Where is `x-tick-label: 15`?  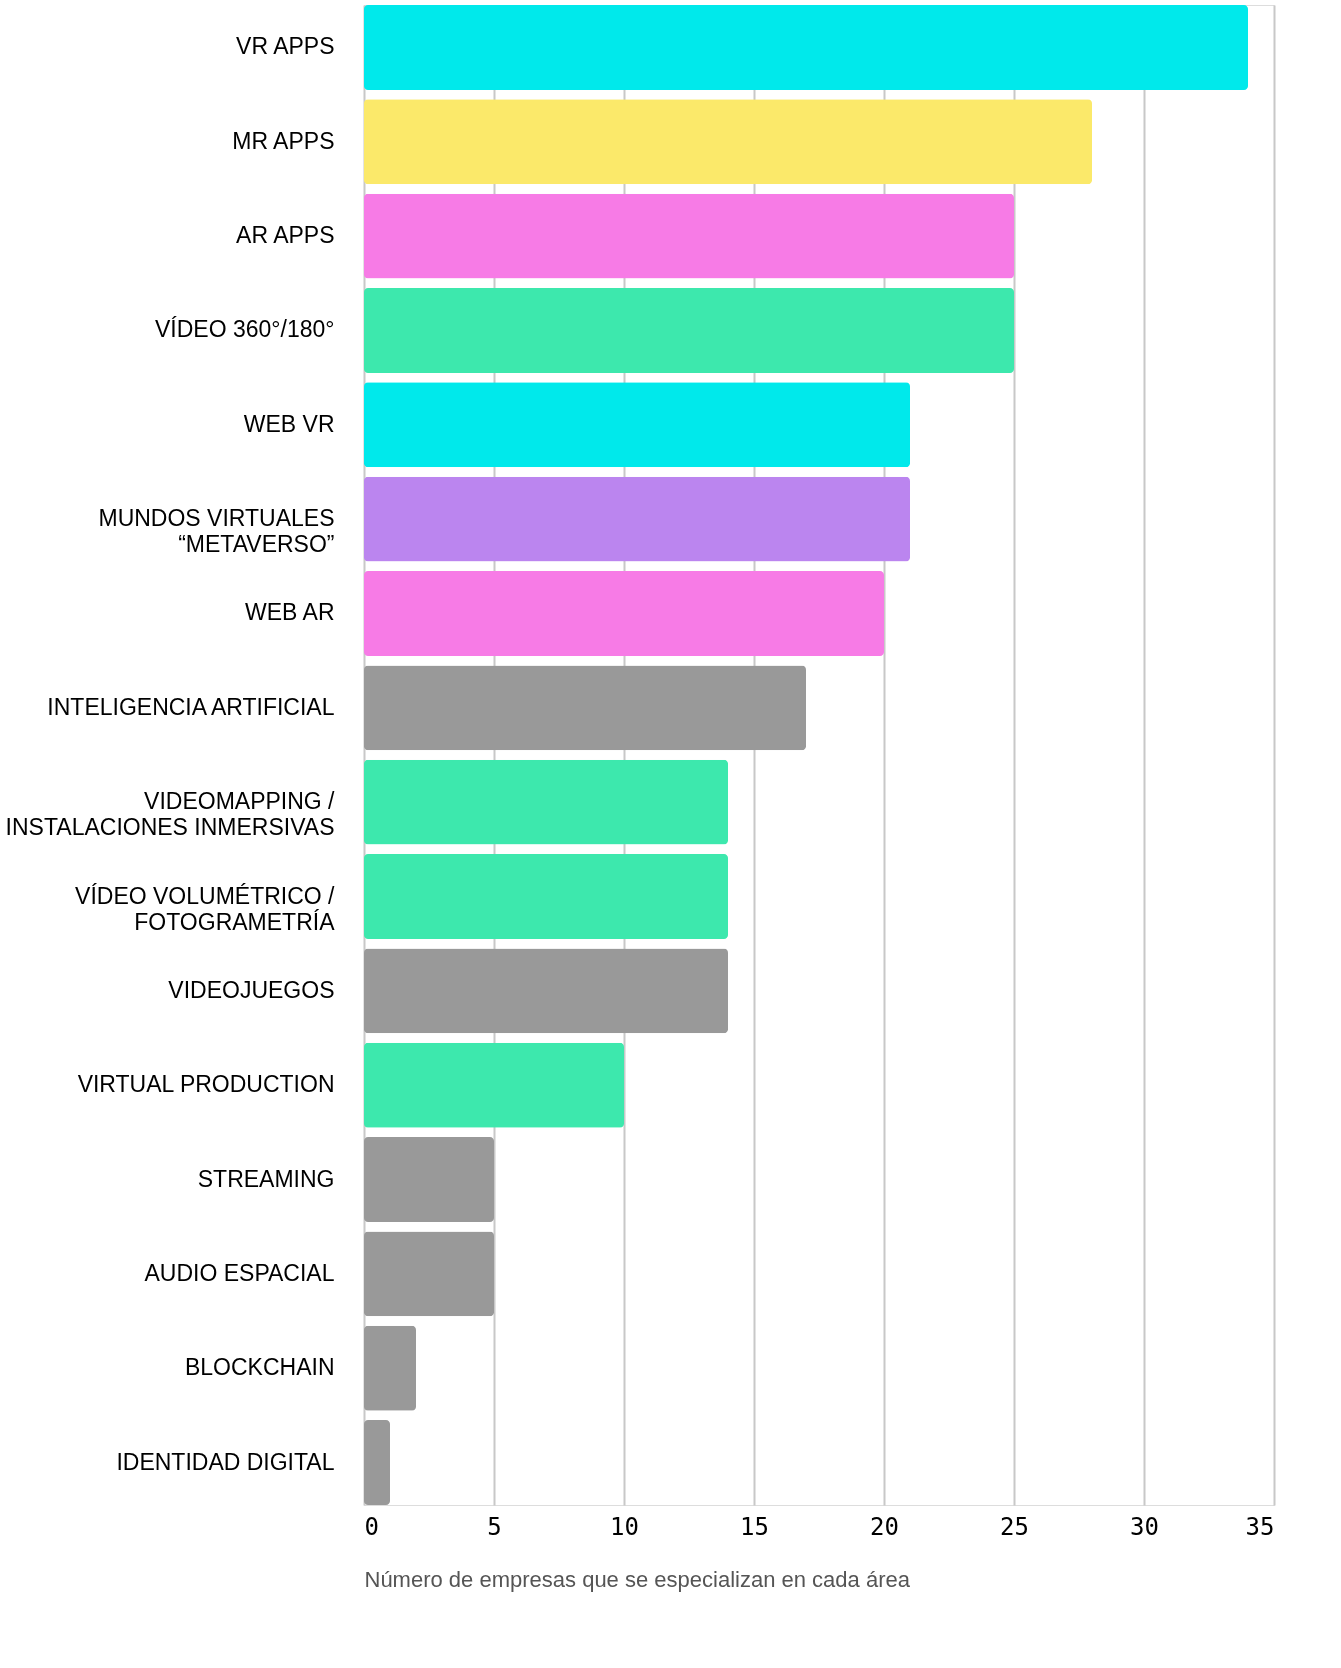
x-tick-label: 15 is located at coordinates (754, 1526).